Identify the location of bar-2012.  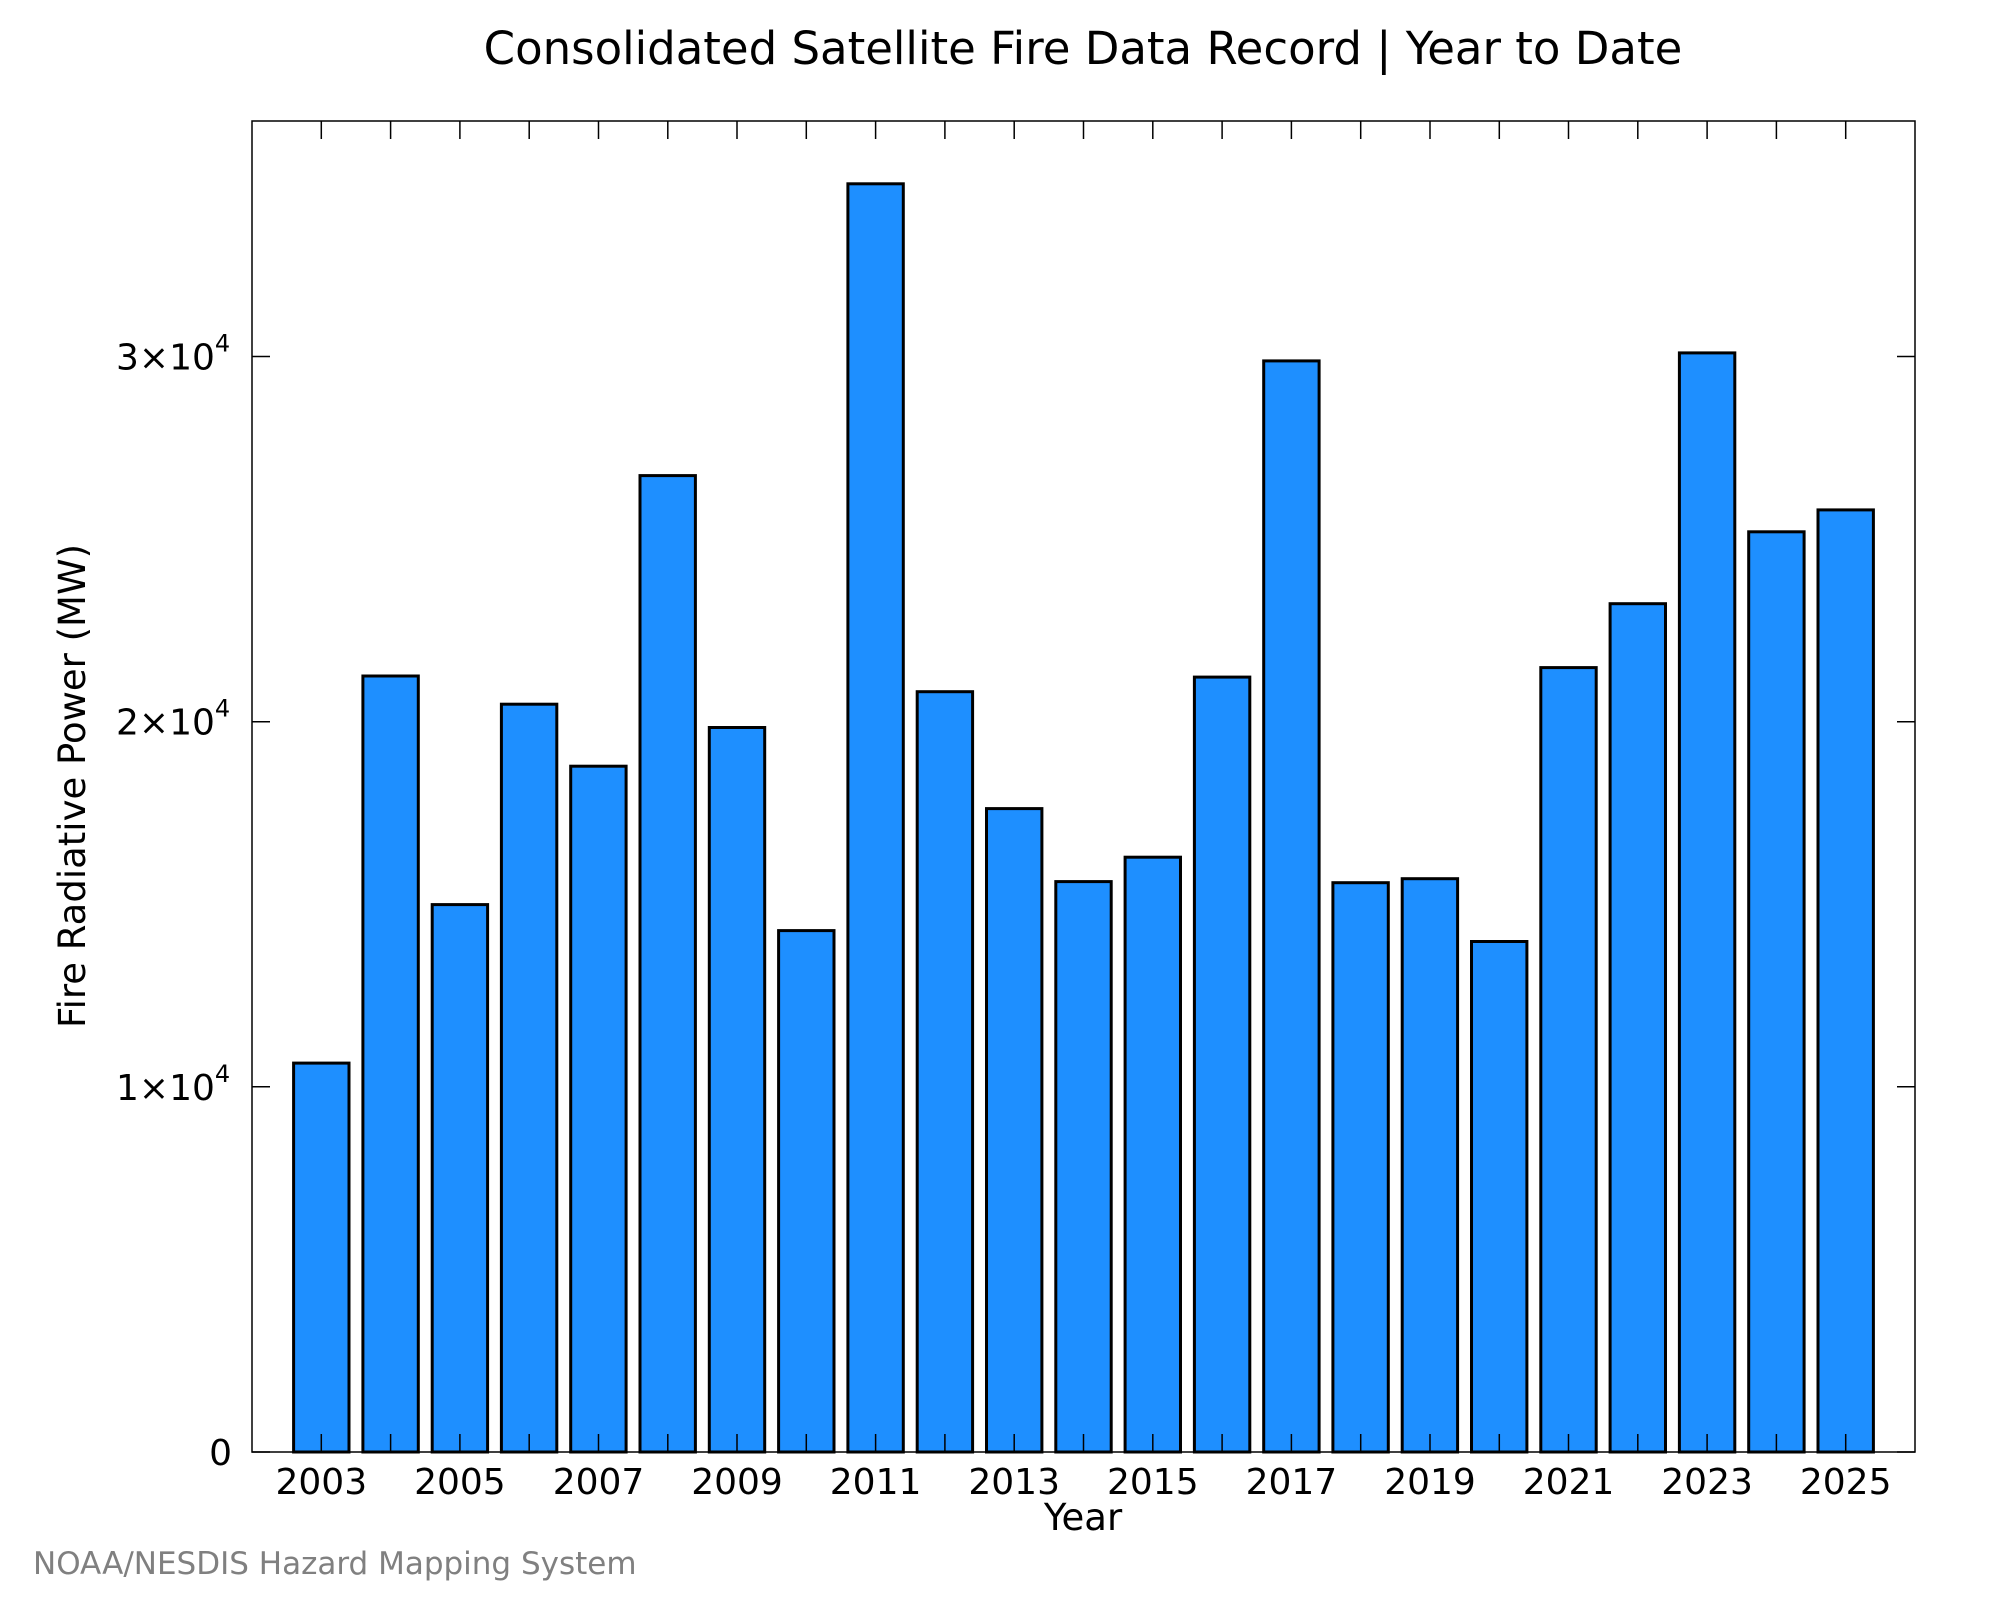
(945, 1072).